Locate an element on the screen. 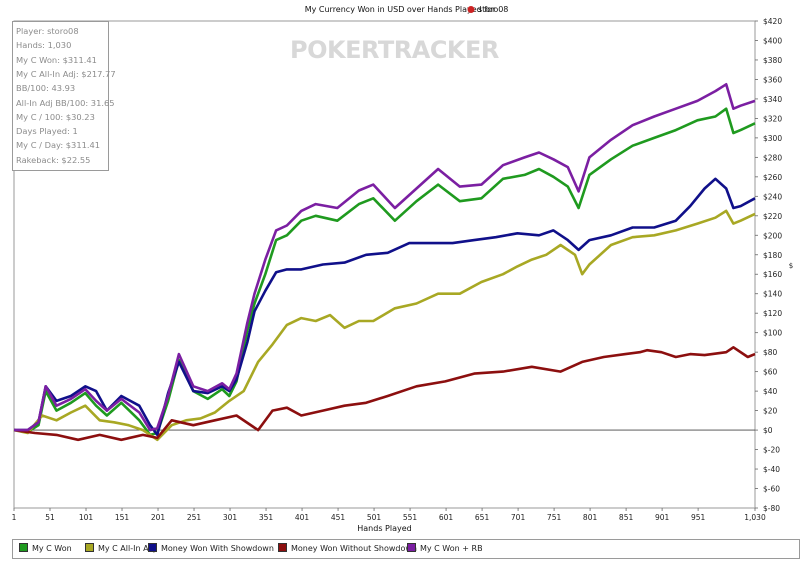 This screenshot has height=573, width=800. x-tick-label: 401 is located at coordinates (302, 517).